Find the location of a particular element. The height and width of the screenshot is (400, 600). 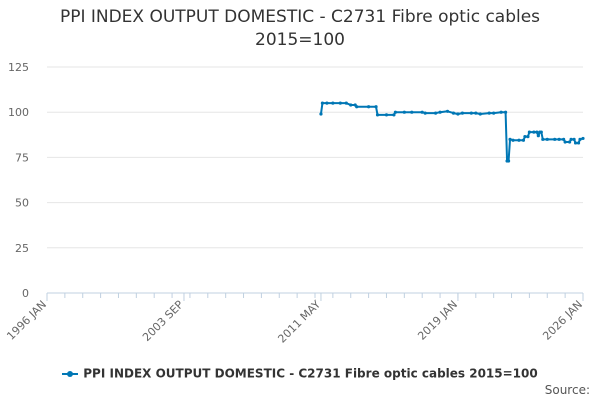

y-tick-label: 125 is located at coordinates (18, 67).